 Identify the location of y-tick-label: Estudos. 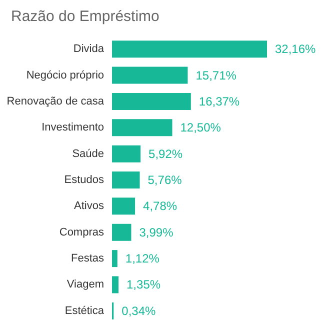
(84, 180).